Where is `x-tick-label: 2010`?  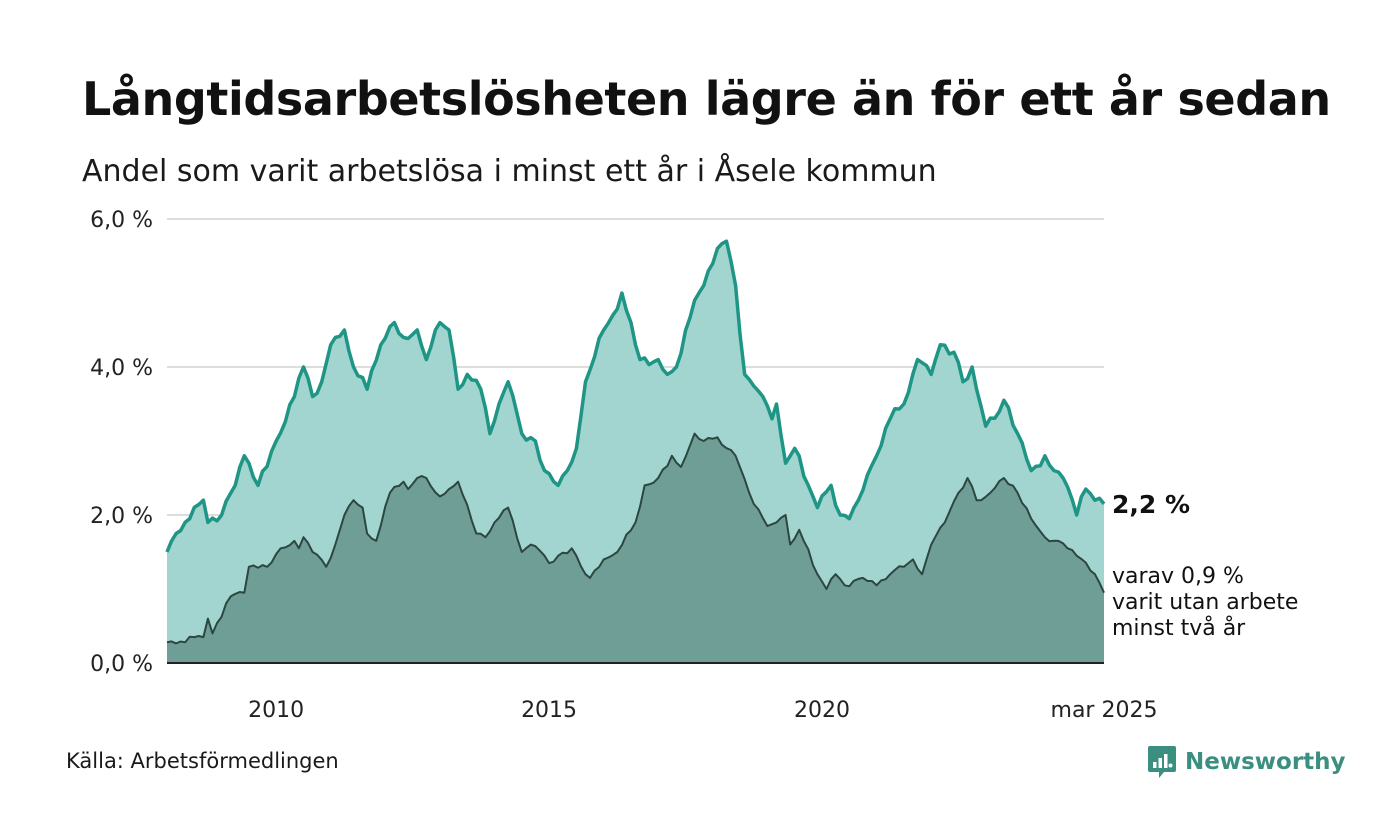 x-tick-label: 2010 is located at coordinates (276, 710).